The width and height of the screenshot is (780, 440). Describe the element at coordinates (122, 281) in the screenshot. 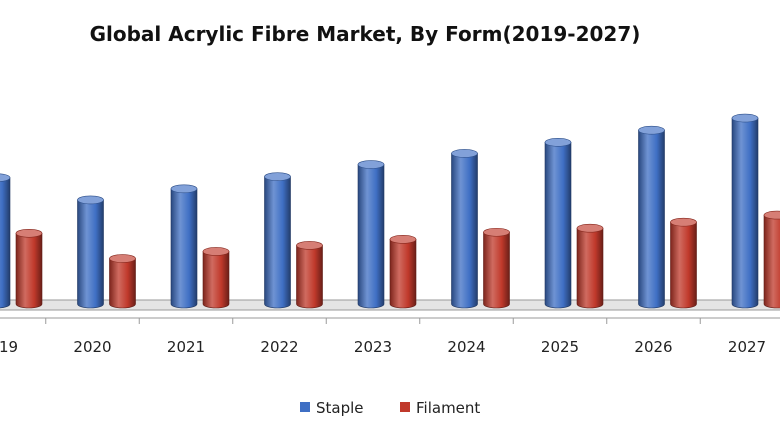

I see `bar-filament-2020` at that location.